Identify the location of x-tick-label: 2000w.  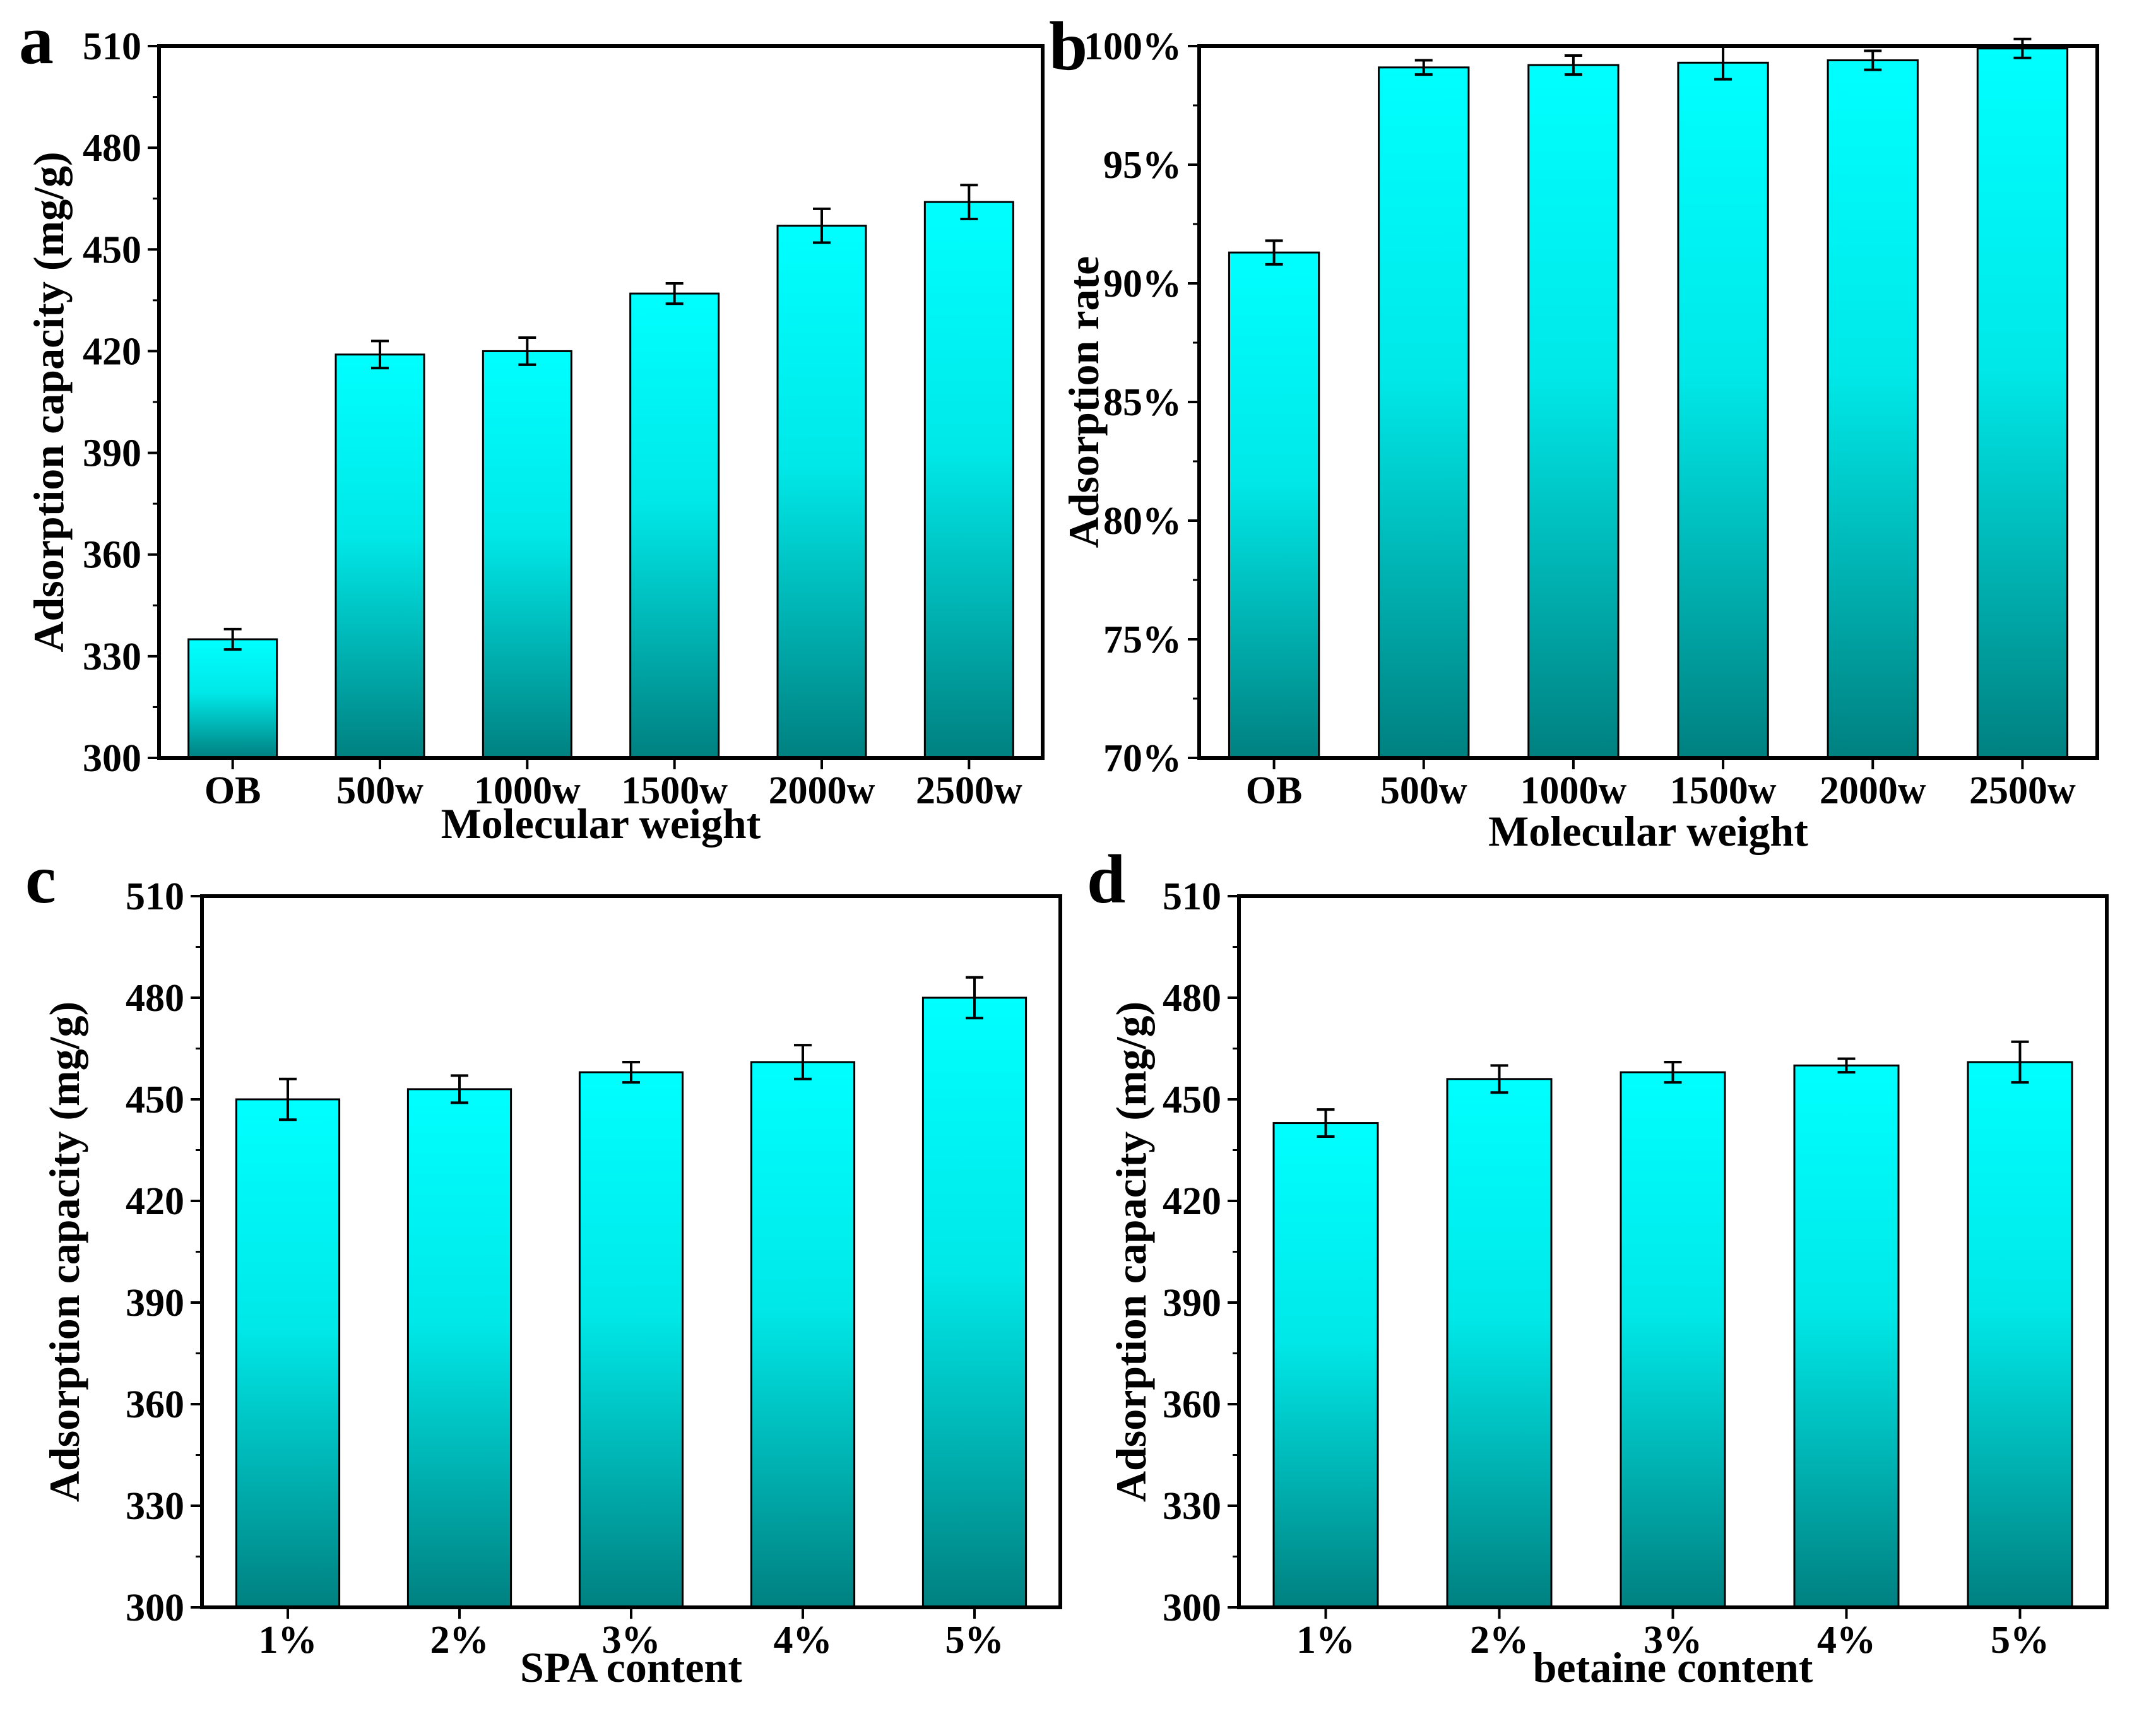
(822, 790).